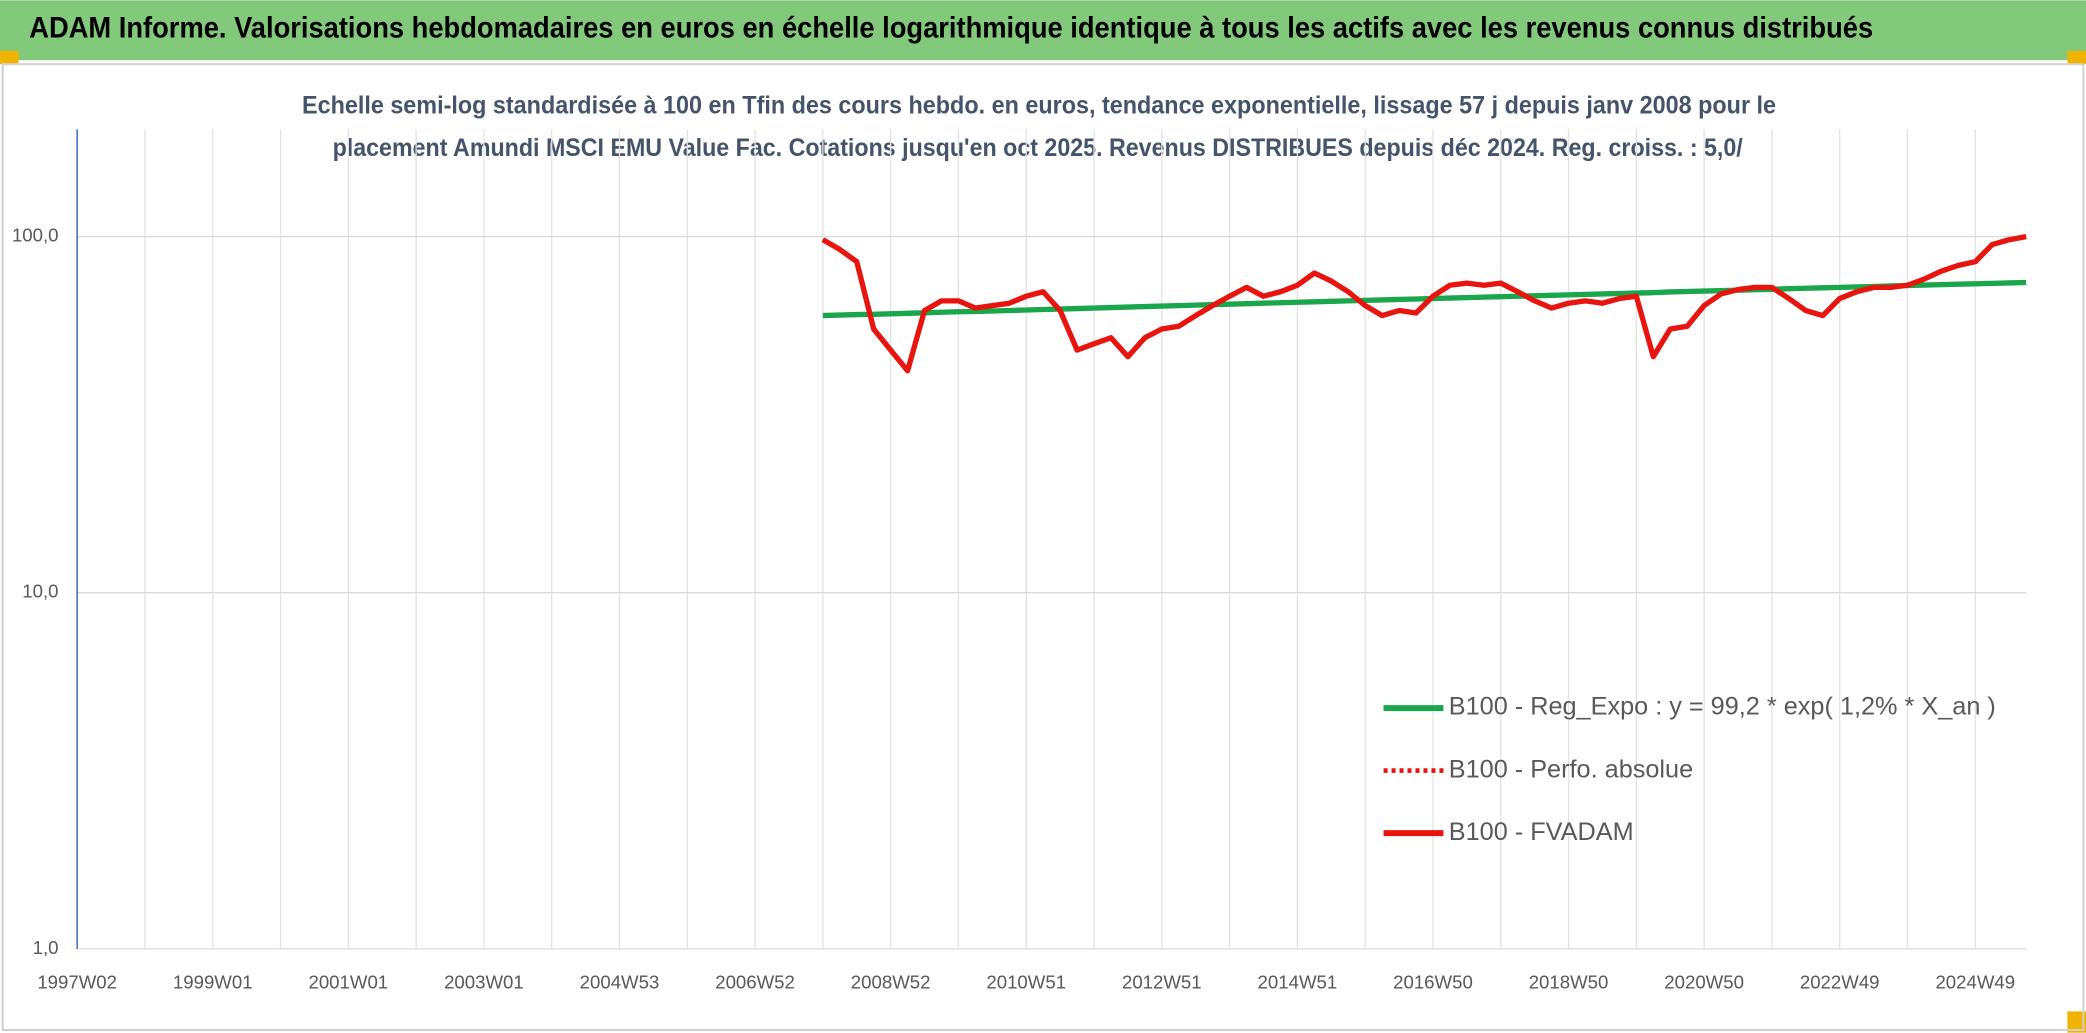 This screenshot has height=1033, width=2086. Describe the element at coordinates (1569, 981) in the screenshot. I see `x-tick-label: 2018W50` at that location.